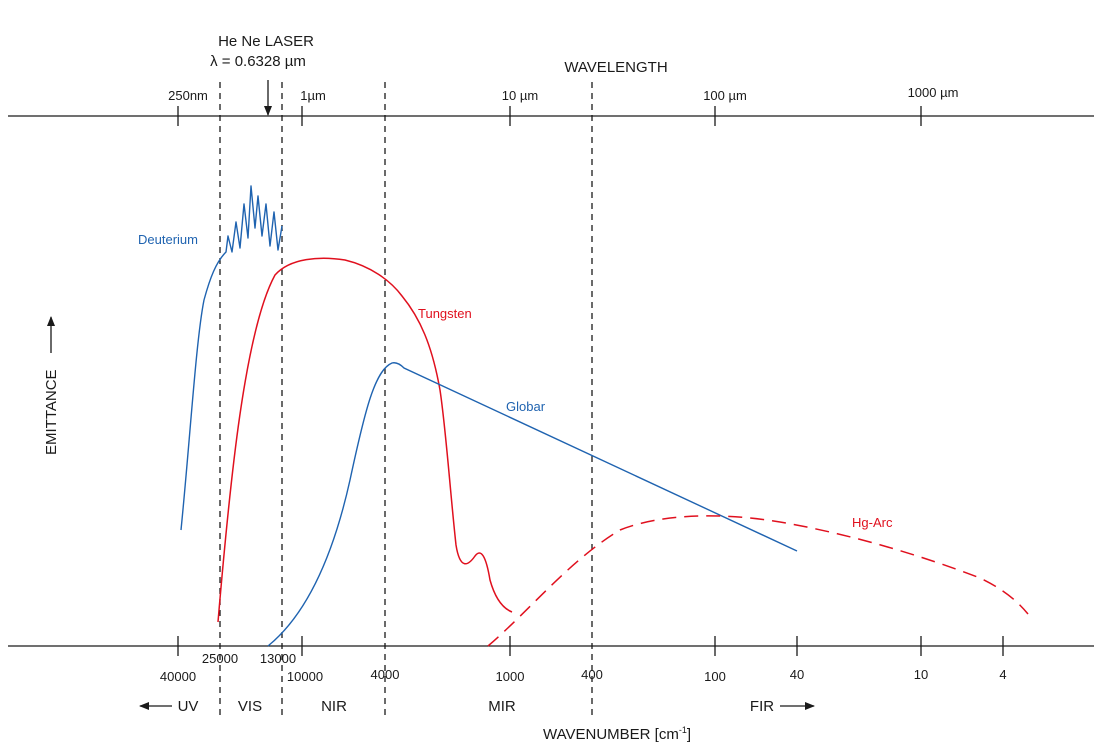 This screenshot has width=1102, height=751. Describe the element at coordinates (188, 706) in the screenshot. I see `region-label-uv: UV` at that location.